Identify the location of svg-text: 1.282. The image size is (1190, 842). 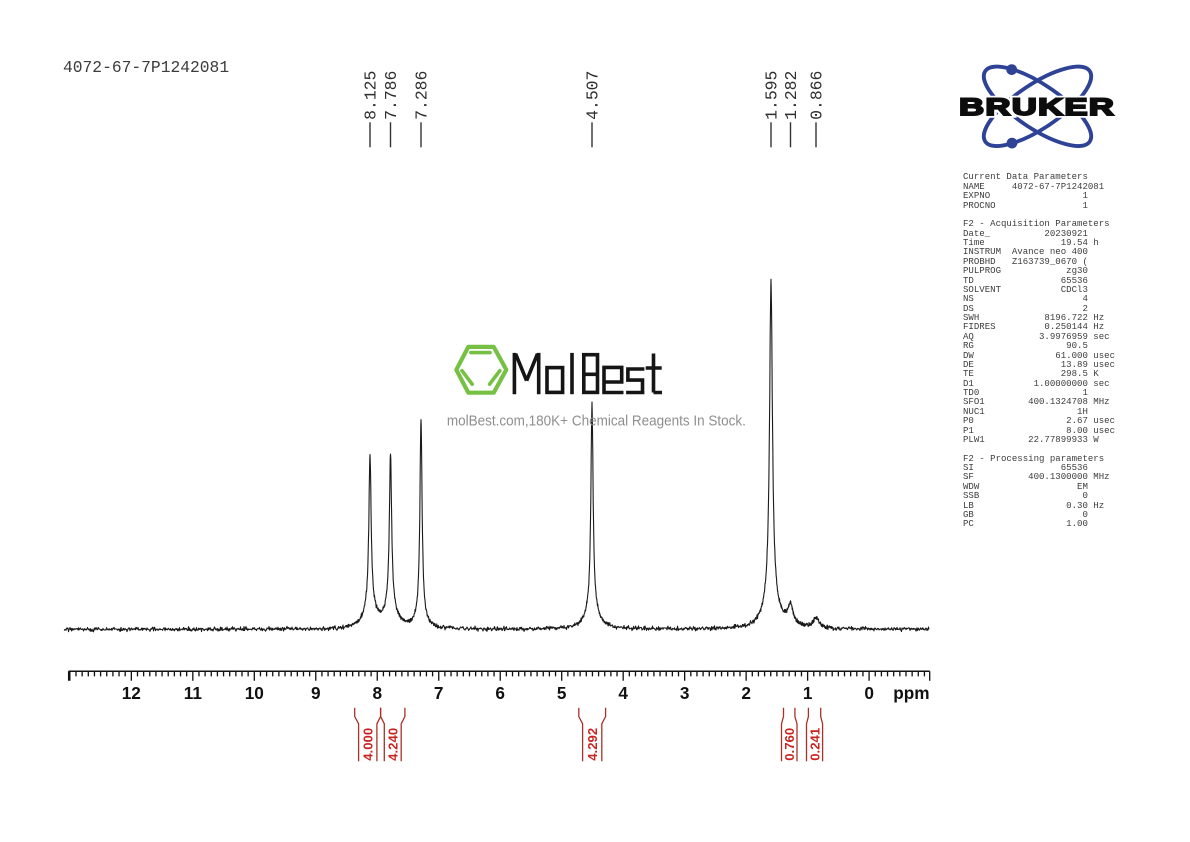
(791, 95).